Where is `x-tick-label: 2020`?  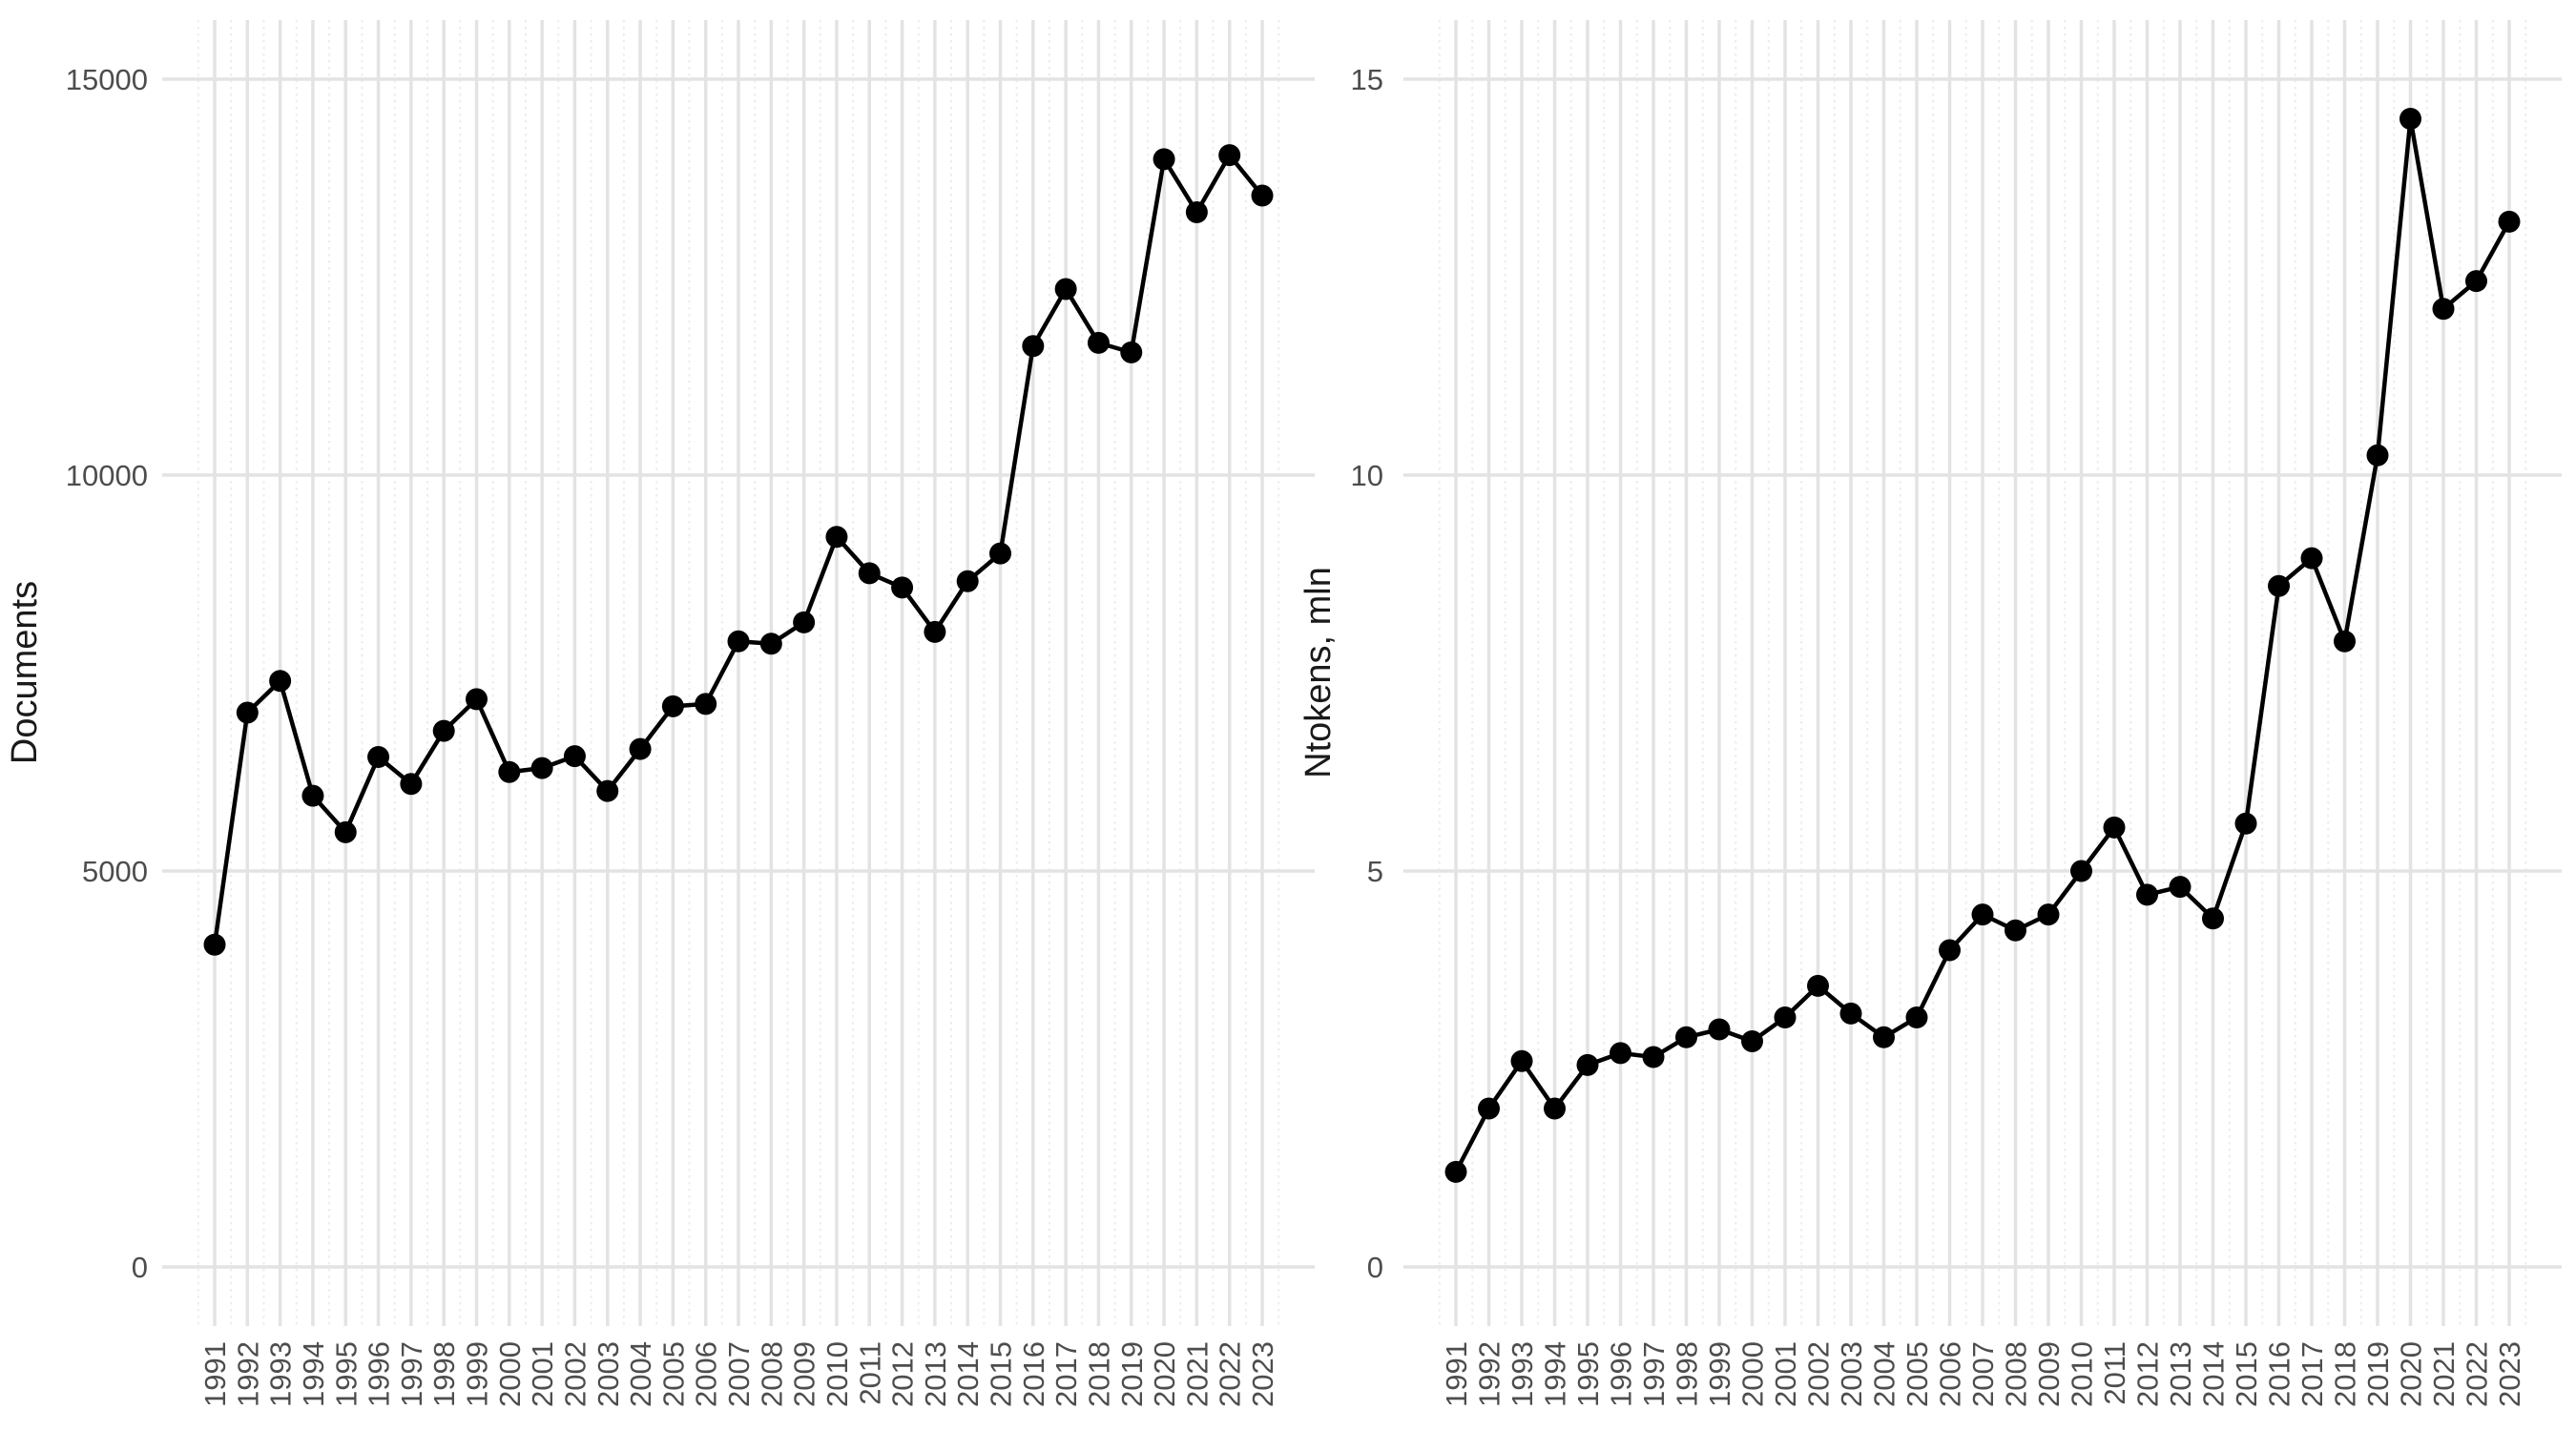 x-tick-label: 2020 is located at coordinates (1164, 1374).